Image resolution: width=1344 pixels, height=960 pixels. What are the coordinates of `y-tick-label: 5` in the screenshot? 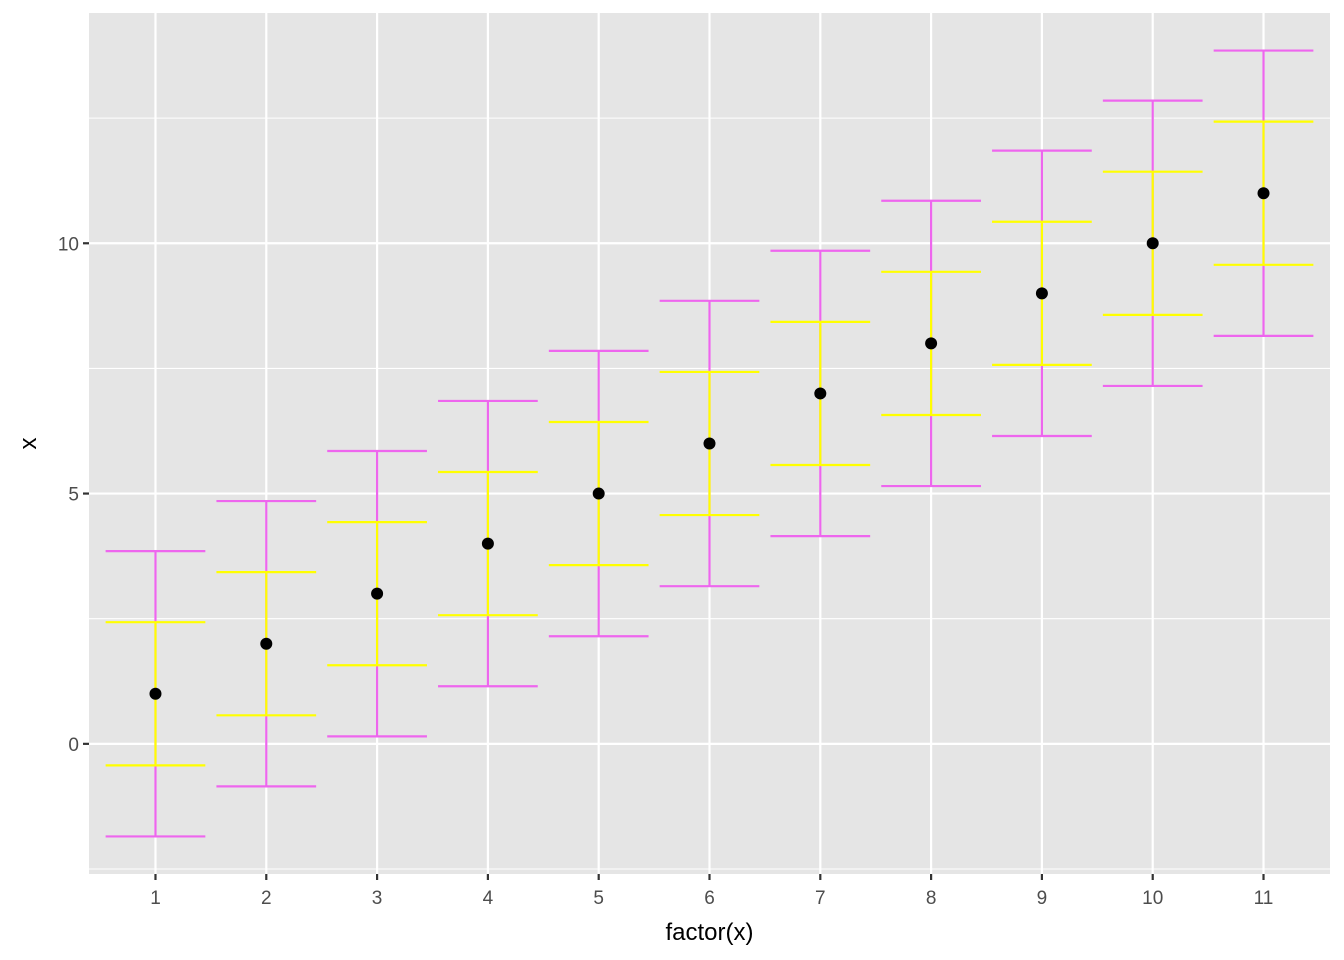 It's located at (73, 495).